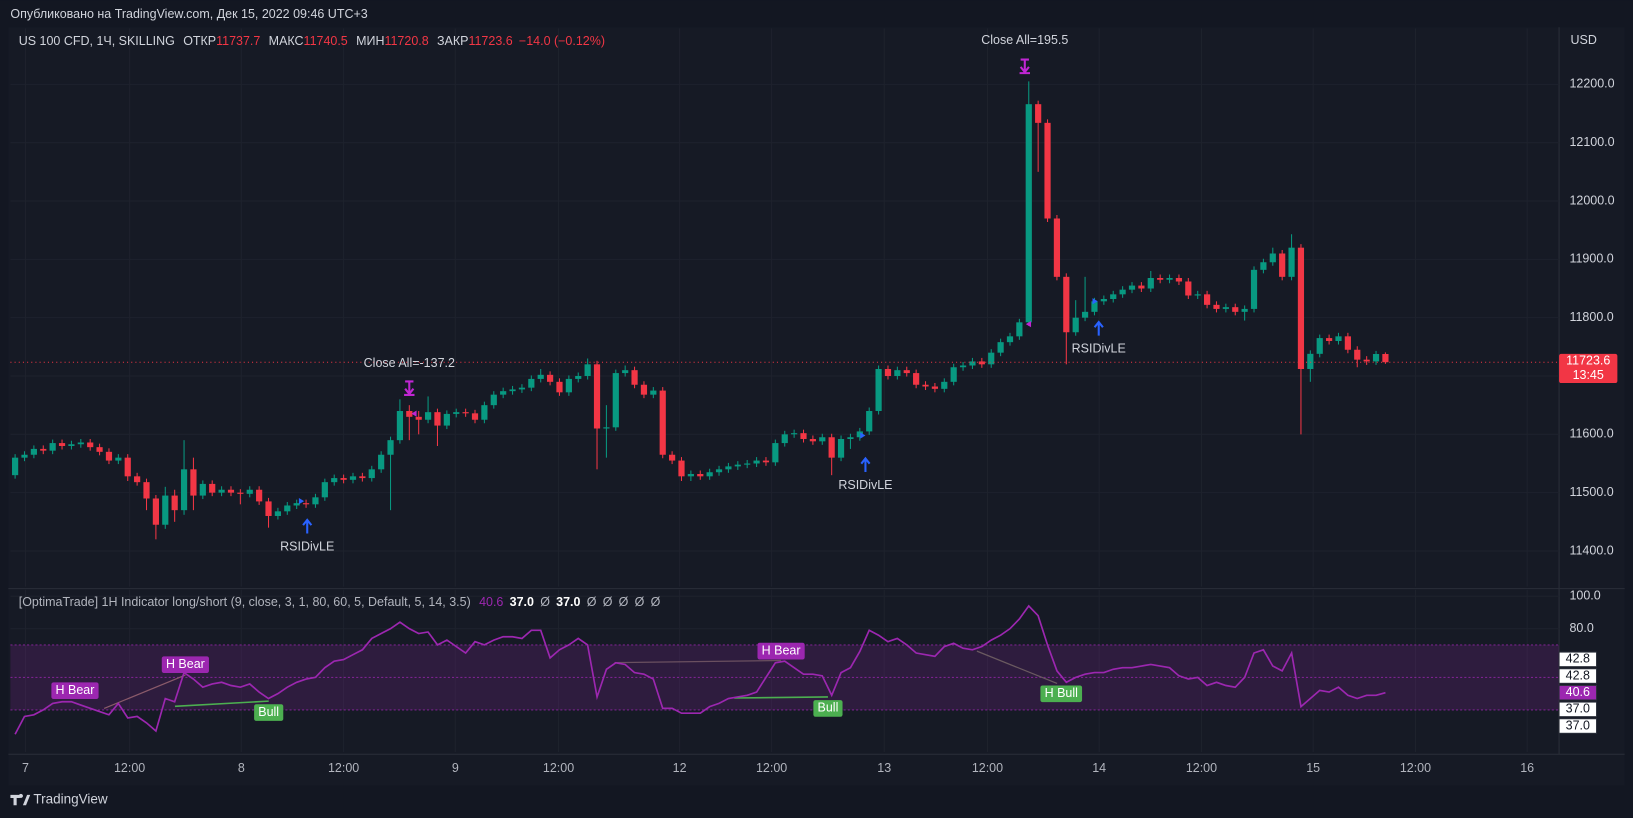 The width and height of the screenshot is (1633, 818). I want to click on x-tick-label: 12, so click(680, 768).